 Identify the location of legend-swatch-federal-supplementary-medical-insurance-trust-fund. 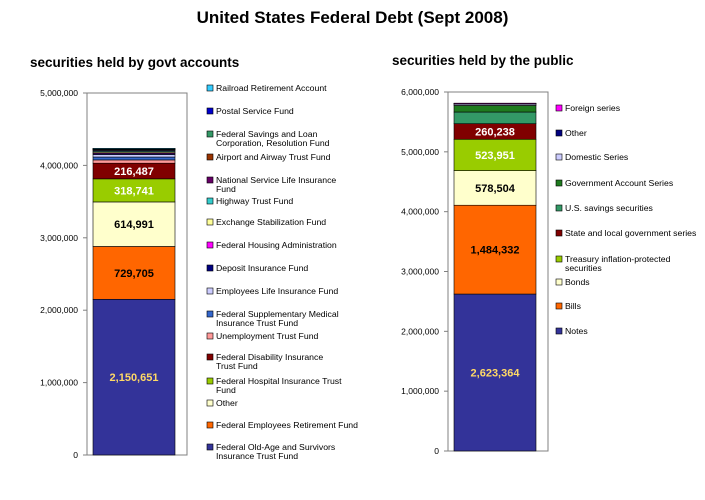
(210, 314).